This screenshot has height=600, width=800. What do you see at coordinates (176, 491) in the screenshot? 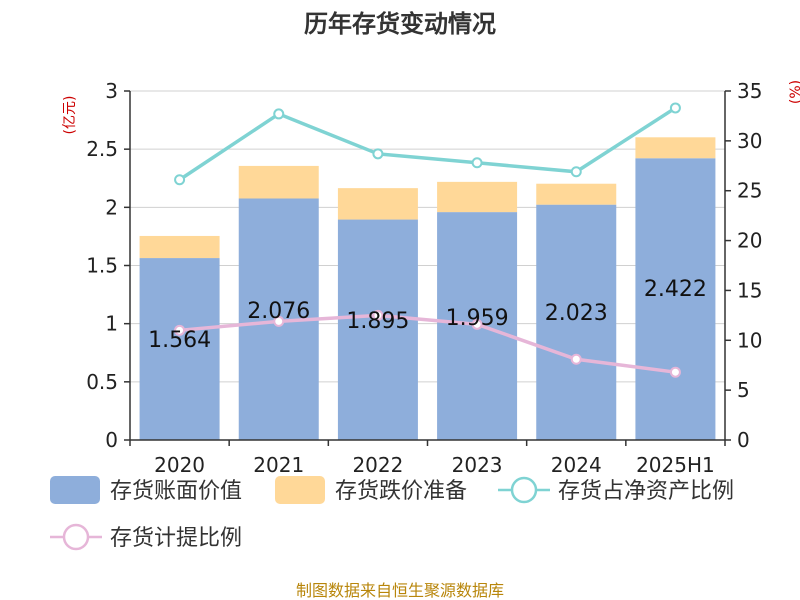
I see `legend-label: 存货账面价值` at bounding box center [176, 491].